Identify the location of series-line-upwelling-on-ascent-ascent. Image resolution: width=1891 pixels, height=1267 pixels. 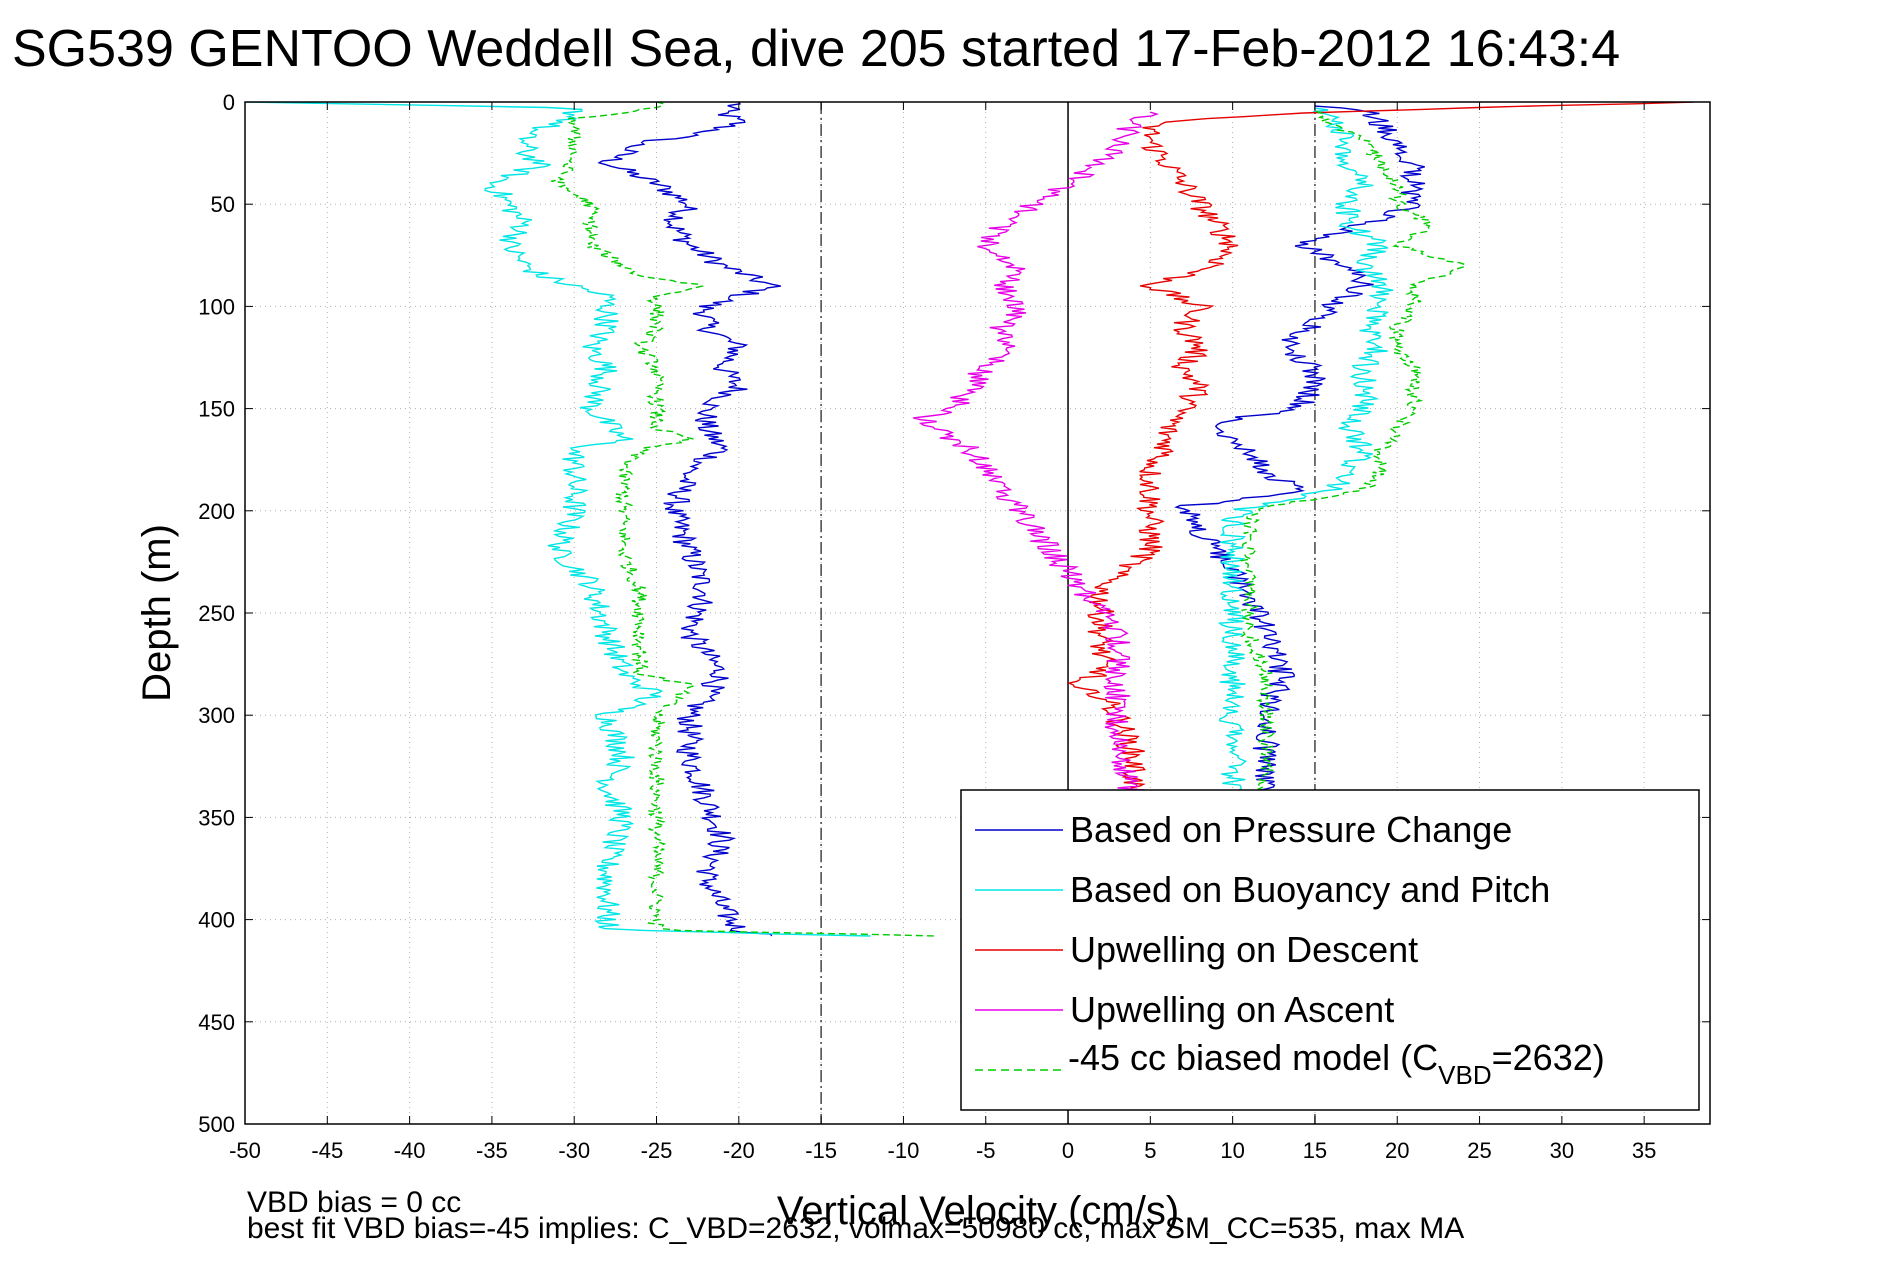
(1036, 465).